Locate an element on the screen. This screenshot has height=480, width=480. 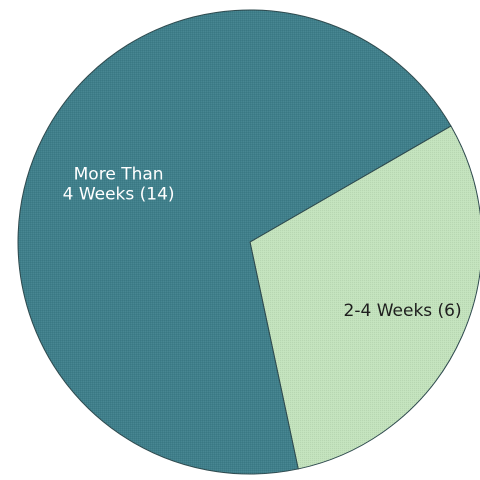
pie-slice-label-1: More Than 4 Weeks (14) is located at coordinates (119, 185).